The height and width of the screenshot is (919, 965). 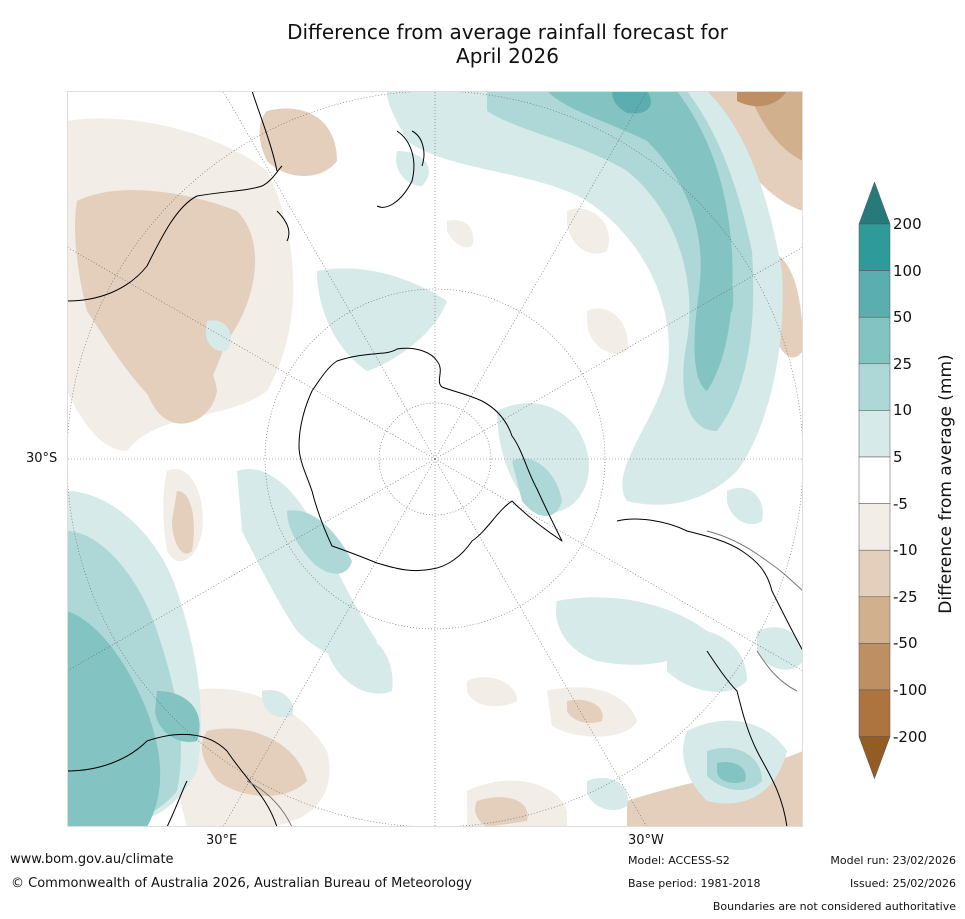 I want to click on colorbar-extend-max, so click(x=874, y=203).